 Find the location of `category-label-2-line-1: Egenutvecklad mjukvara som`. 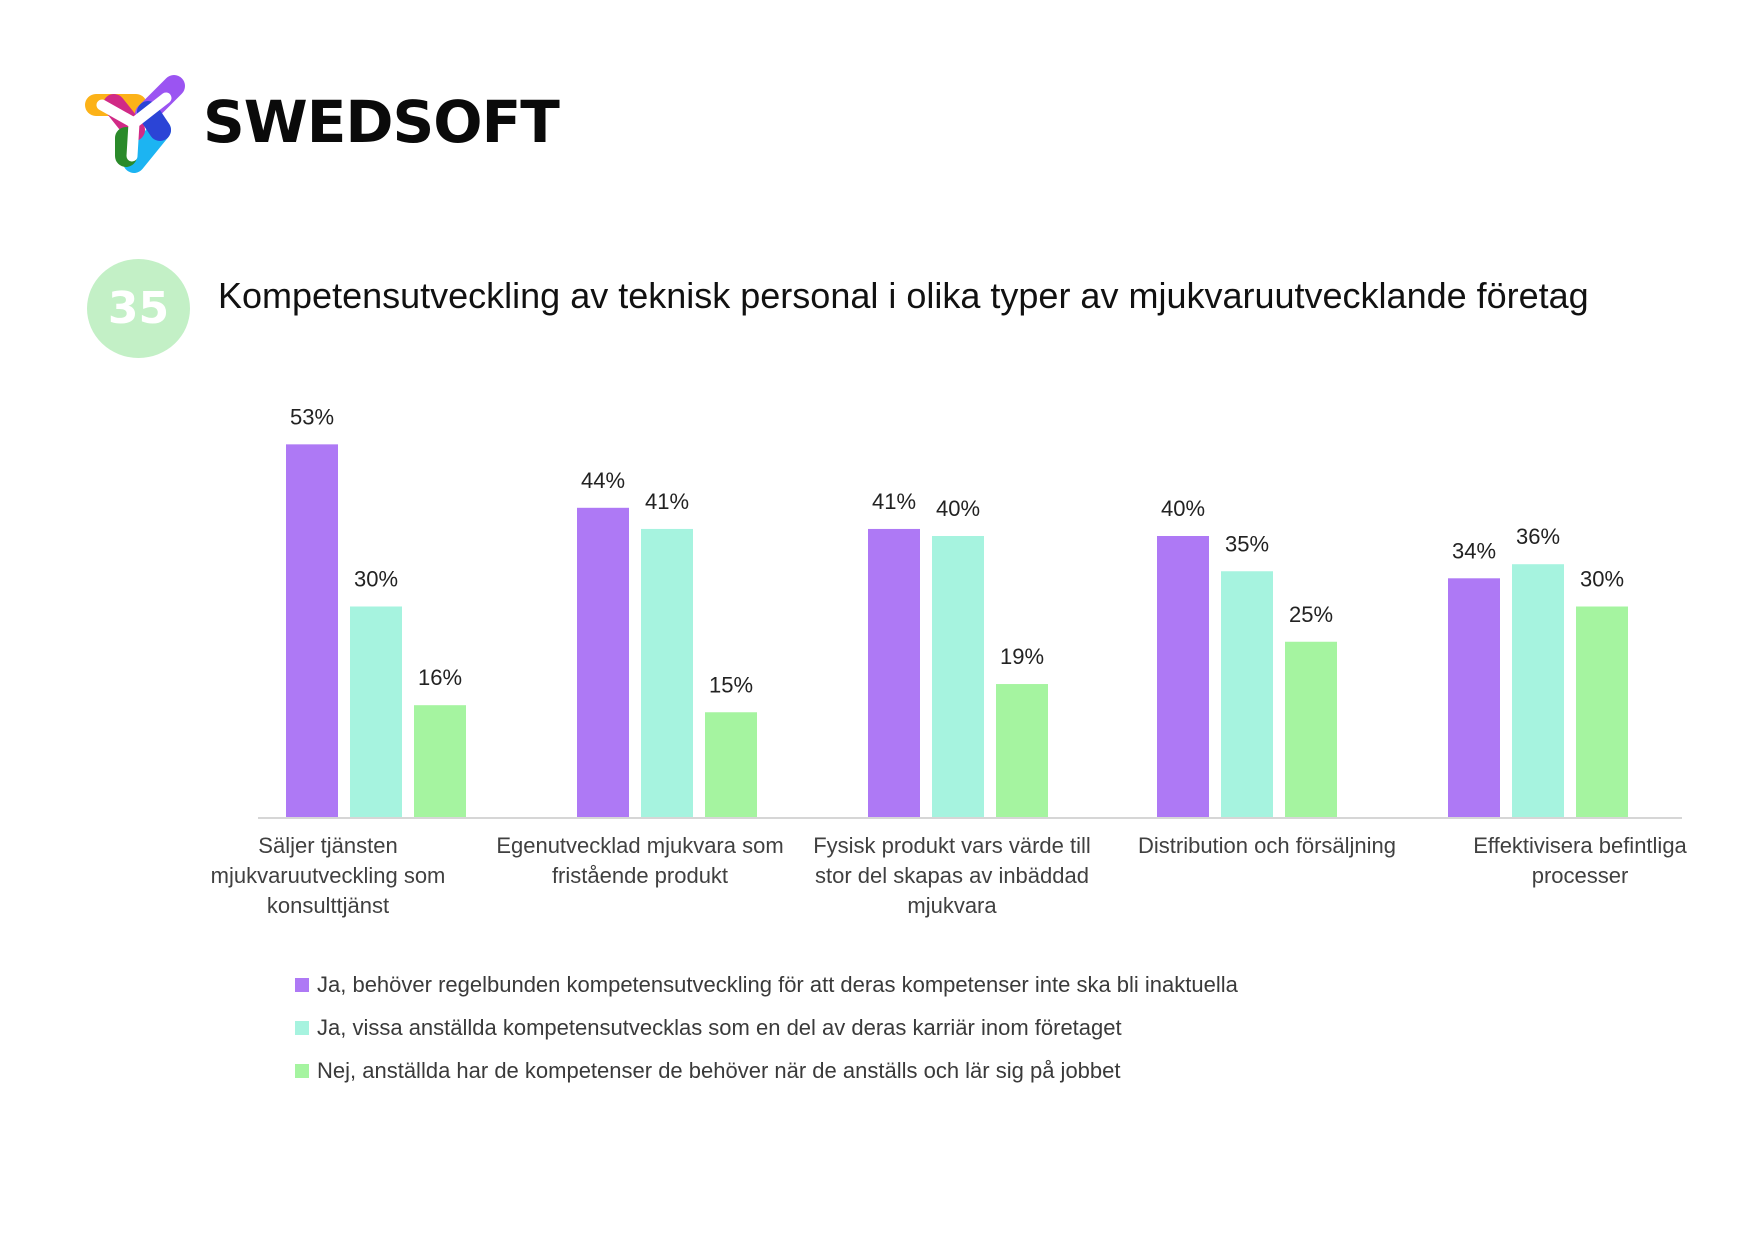

category-label-2-line-1: Egenutvecklad mjukvara som is located at coordinates (639, 845).